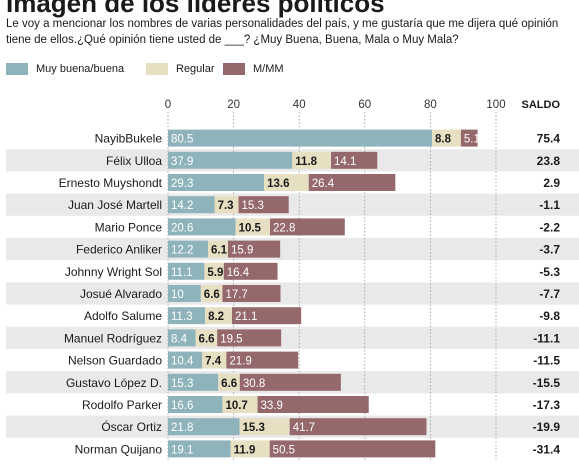 Image resolution: width=579 pixels, height=470 pixels. What do you see at coordinates (304, 428) in the screenshot?
I see `bar-value-label: 41.7` at bounding box center [304, 428].